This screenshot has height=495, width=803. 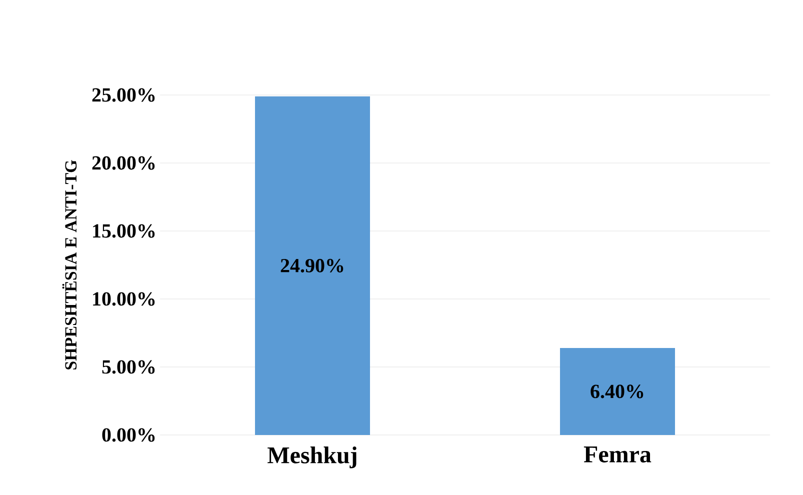 I want to click on x-tick-label: Femra, so click(x=618, y=454).